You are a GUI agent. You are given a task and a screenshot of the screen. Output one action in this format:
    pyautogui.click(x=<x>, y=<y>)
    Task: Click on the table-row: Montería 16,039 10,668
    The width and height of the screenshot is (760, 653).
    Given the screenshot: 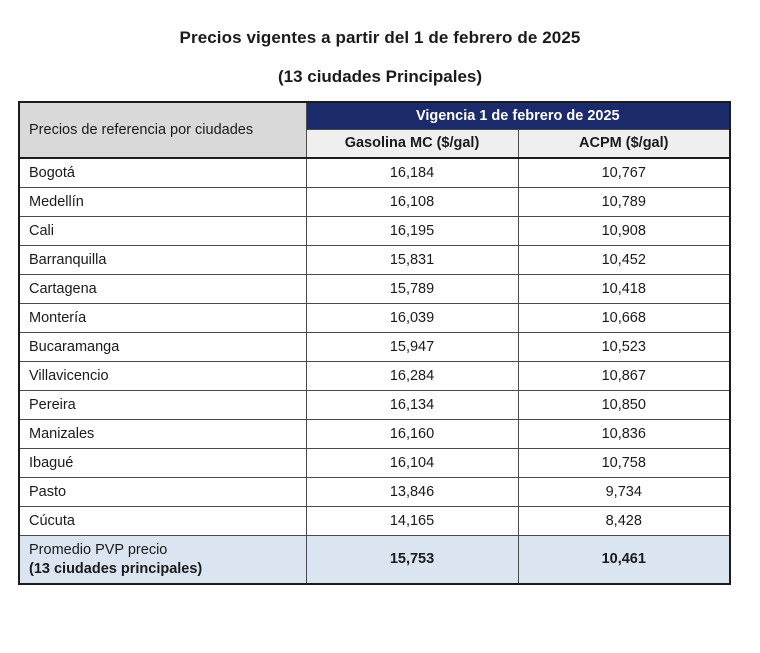 What is the action you would take?
    pyautogui.click(x=374, y=317)
    